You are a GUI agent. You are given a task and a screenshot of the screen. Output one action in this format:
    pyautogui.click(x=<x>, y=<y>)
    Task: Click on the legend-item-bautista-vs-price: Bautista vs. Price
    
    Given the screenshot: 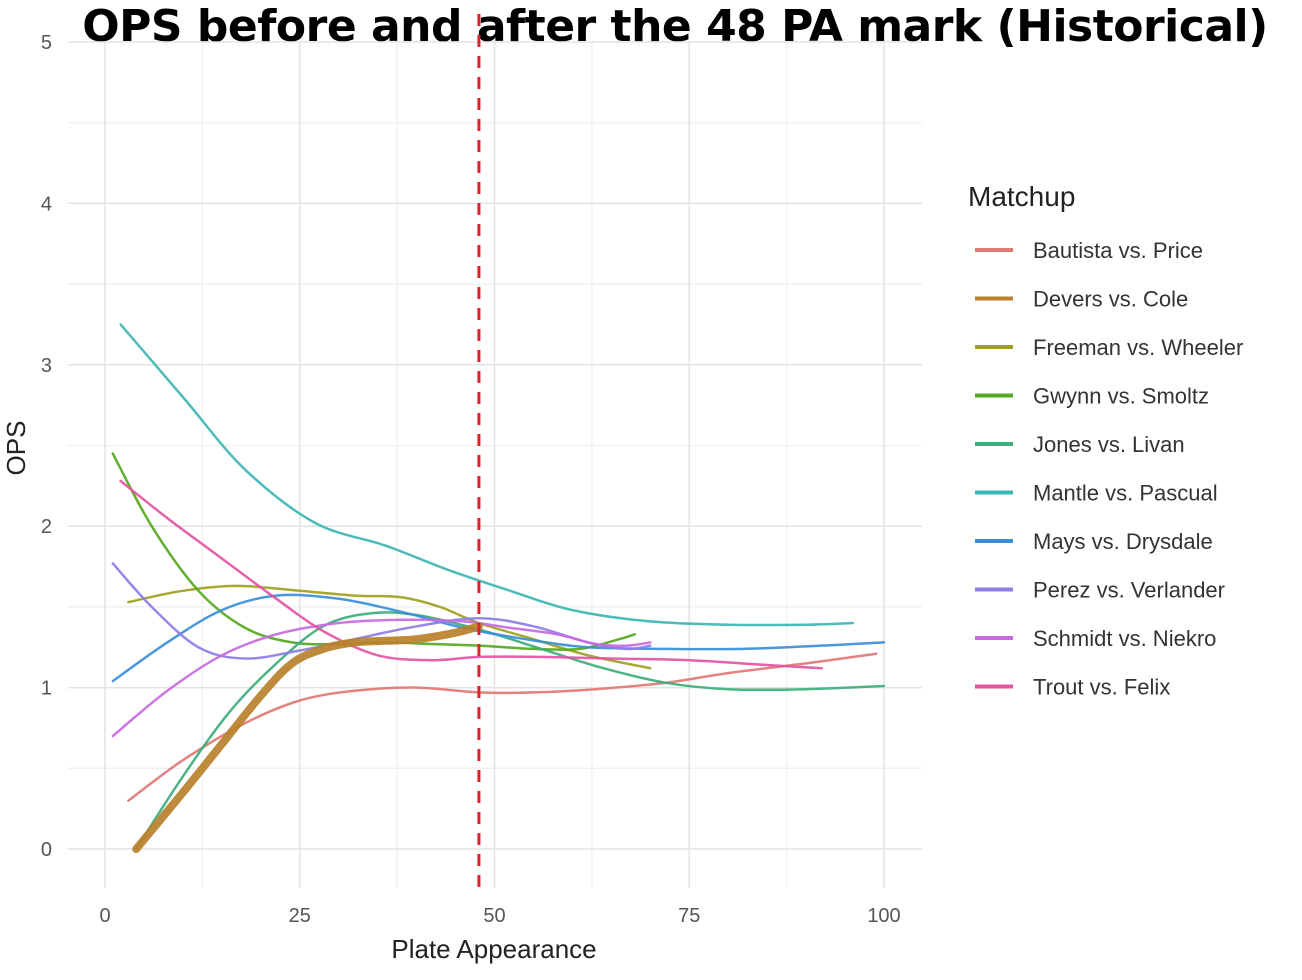 What is the action you would take?
    pyautogui.click(x=1089, y=250)
    